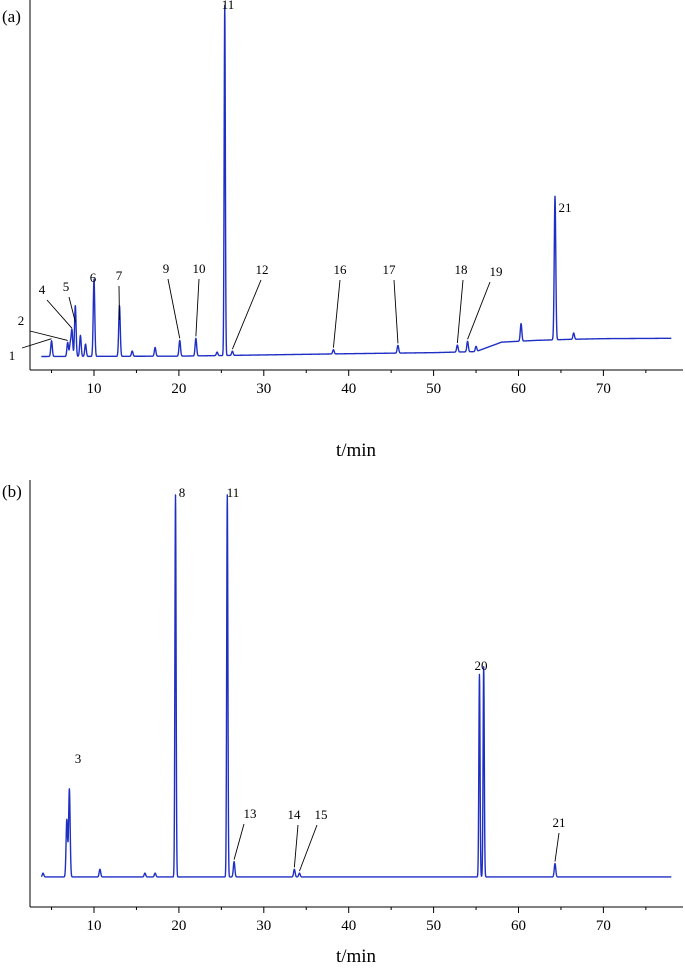 The image size is (685, 970). I want to click on peak-label-2: 2, so click(21, 320).